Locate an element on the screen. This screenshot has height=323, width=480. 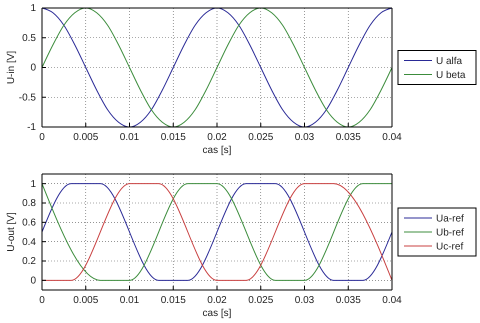
y-tick-label: 0.8 is located at coordinates (29, 204).